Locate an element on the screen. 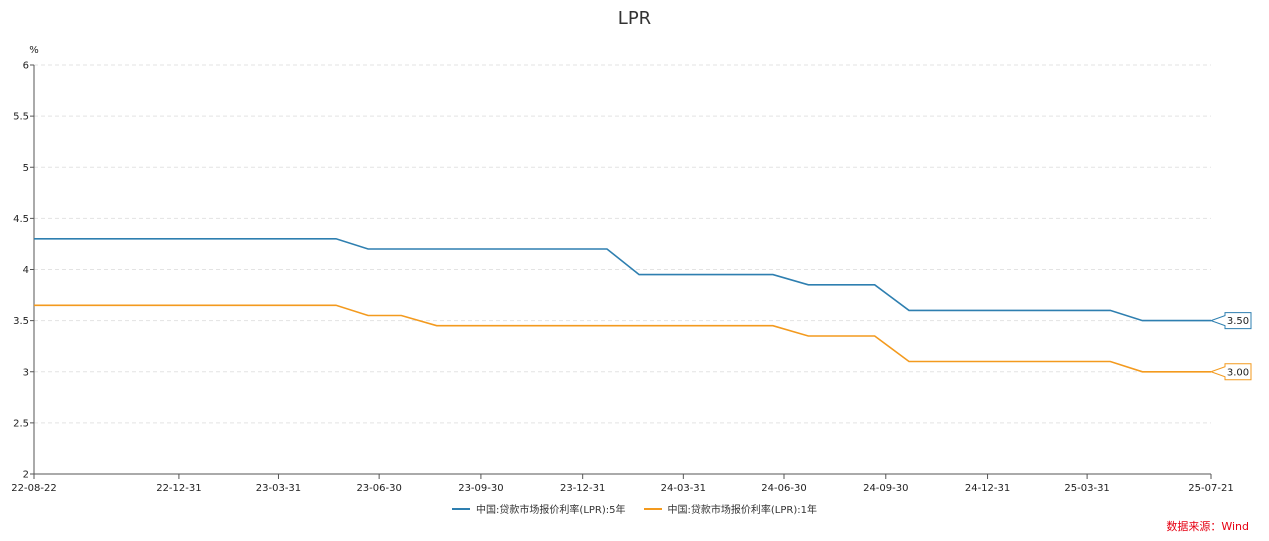  x-tick-label: 22-08-22 is located at coordinates (33, 488).